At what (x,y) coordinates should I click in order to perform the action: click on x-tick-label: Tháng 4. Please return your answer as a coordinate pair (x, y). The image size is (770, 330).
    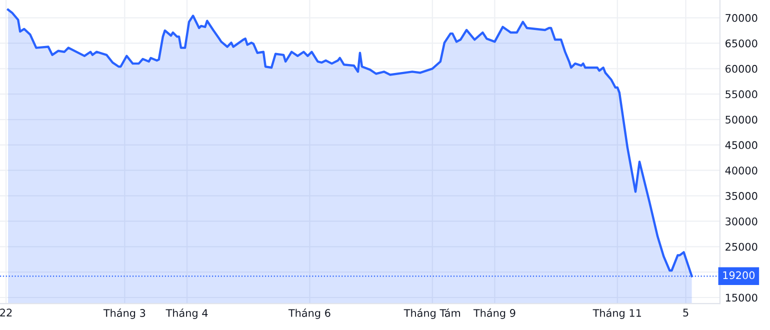
    Looking at the image, I should click on (187, 313).